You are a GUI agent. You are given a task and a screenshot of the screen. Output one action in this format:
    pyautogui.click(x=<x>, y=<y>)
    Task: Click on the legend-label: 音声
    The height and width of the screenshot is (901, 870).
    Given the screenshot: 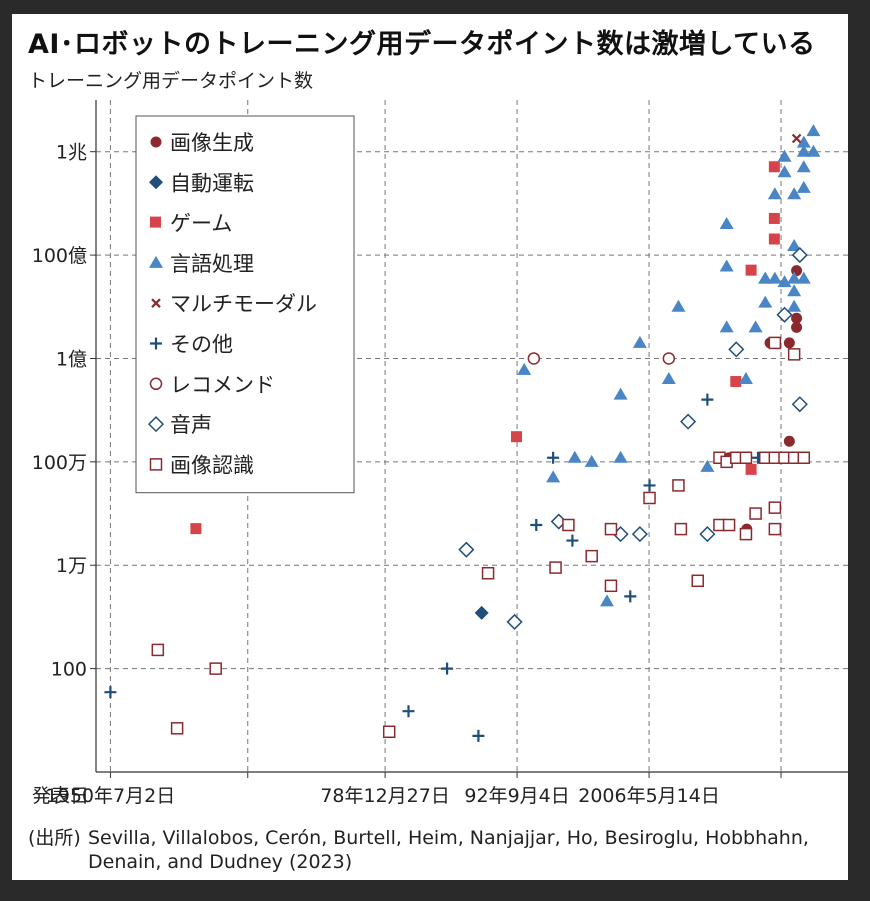 What is the action you would take?
    pyautogui.click(x=191, y=425)
    